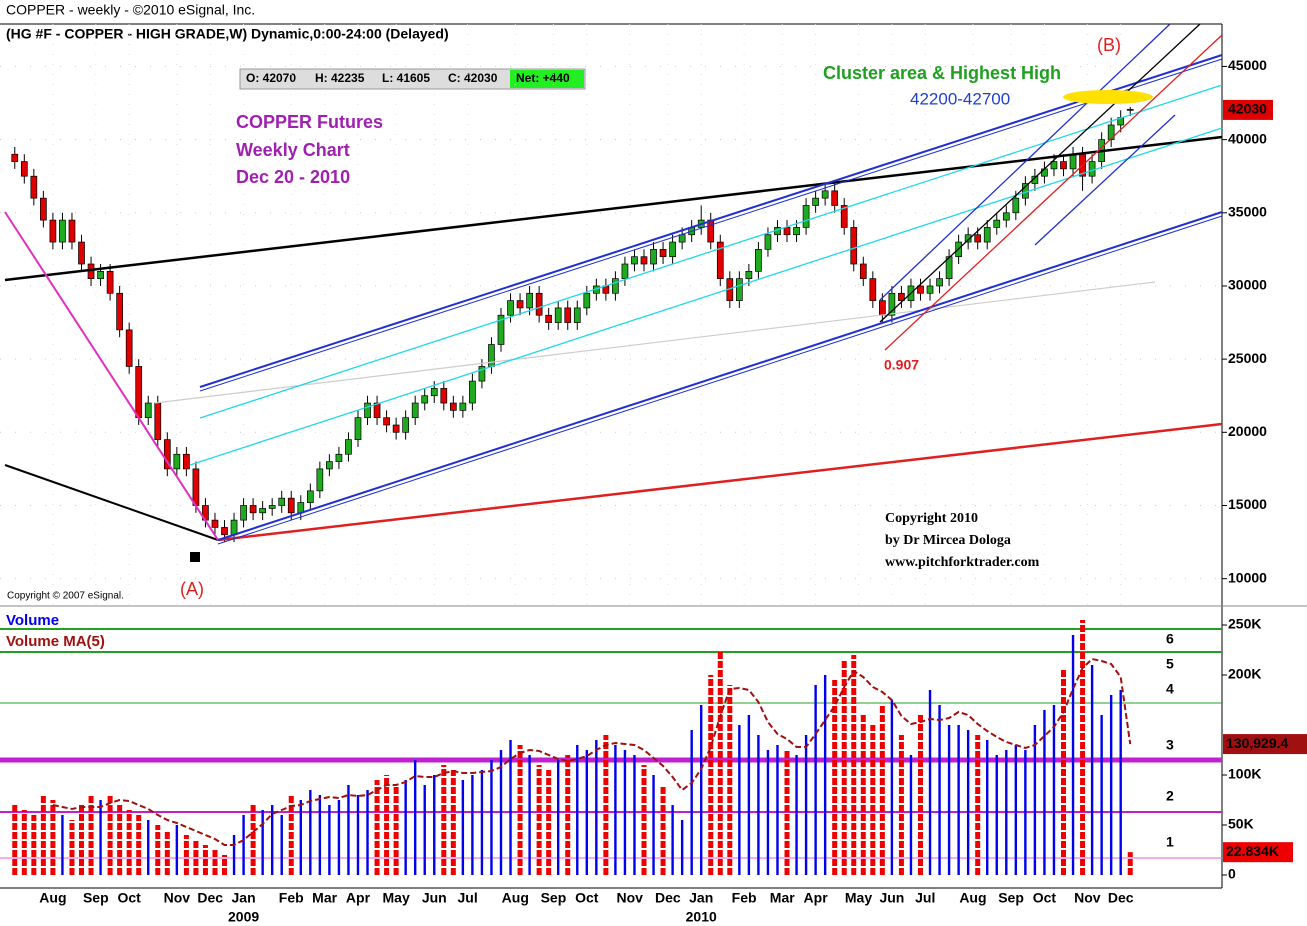  I want to click on value-label: 130,929.4, so click(1257, 743).